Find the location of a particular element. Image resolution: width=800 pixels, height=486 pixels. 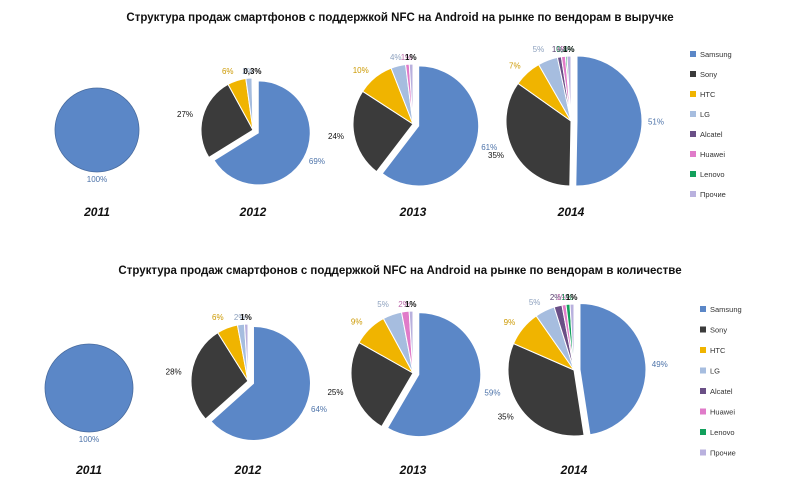

pie-2012: 69% 27% 6% 2%0,3% 2012 is located at coordinates (251, 143).